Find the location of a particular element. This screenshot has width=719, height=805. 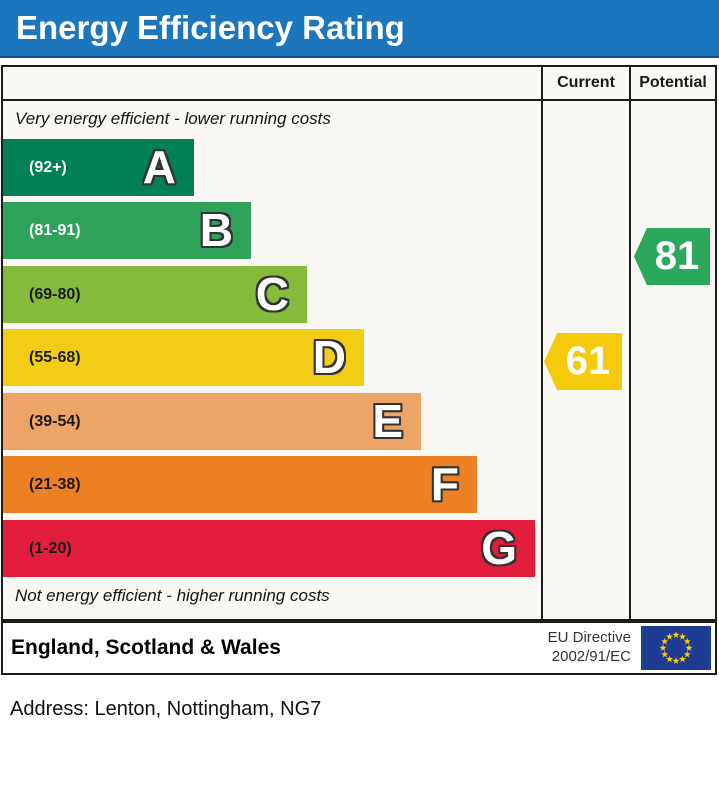

potential-column-divider is located at coordinates (630, 343).